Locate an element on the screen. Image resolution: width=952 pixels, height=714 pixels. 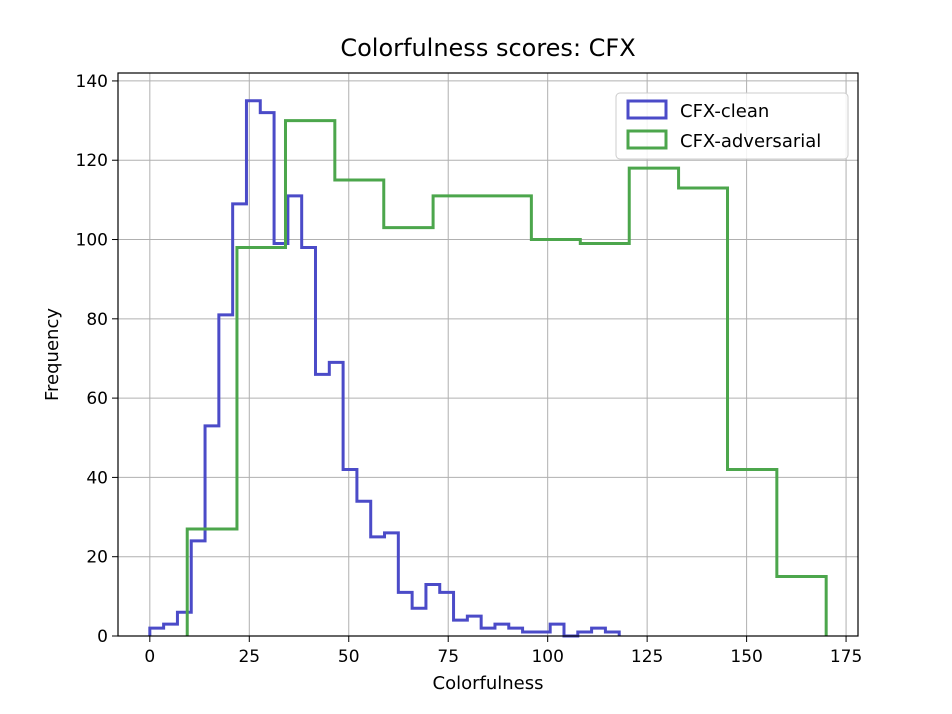
x-tick-label: 175 is located at coordinates (846, 657).